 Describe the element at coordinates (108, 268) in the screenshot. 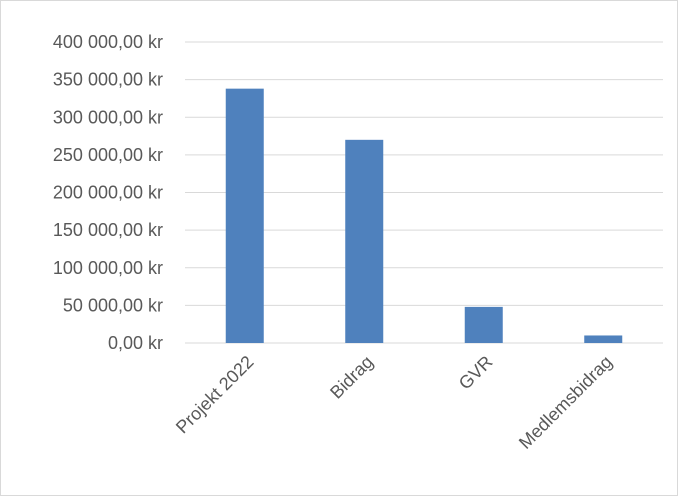

I see `y-tick-label: 100 000,00 kr` at that location.